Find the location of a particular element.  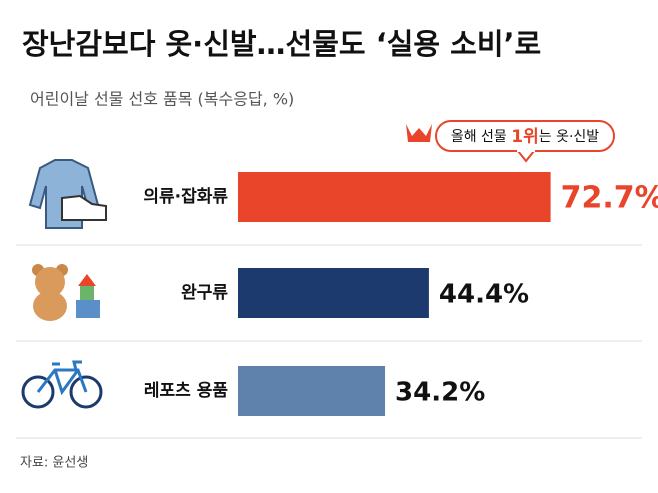

annotation-before: 올해 선물 is located at coordinates (479, 137).